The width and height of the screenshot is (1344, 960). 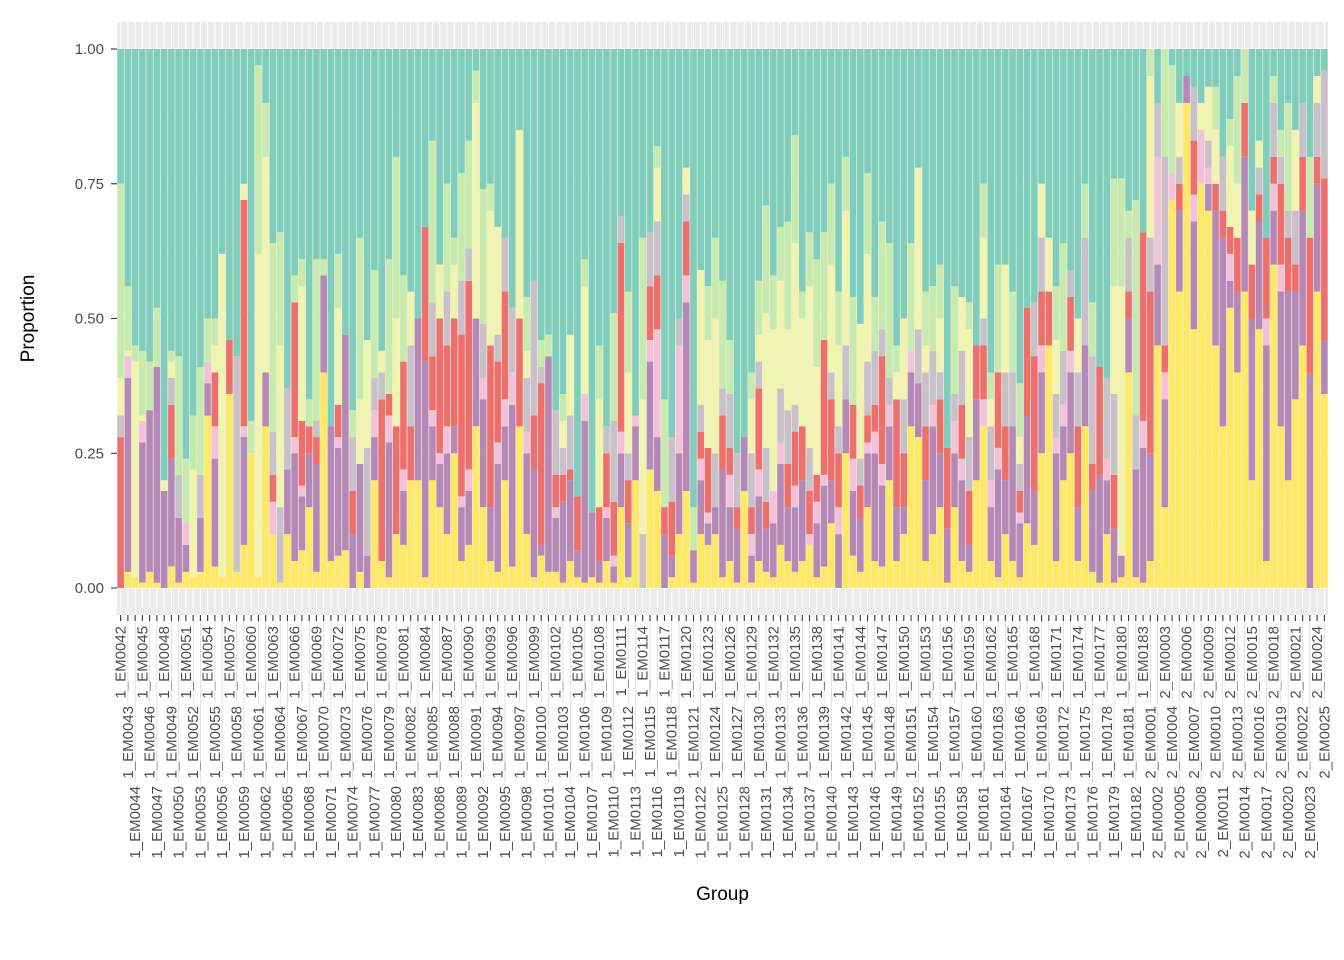 What do you see at coordinates (128, 742) in the screenshot?
I see `x-tick-label: 1_EM0043` at bounding box center [128, 742].